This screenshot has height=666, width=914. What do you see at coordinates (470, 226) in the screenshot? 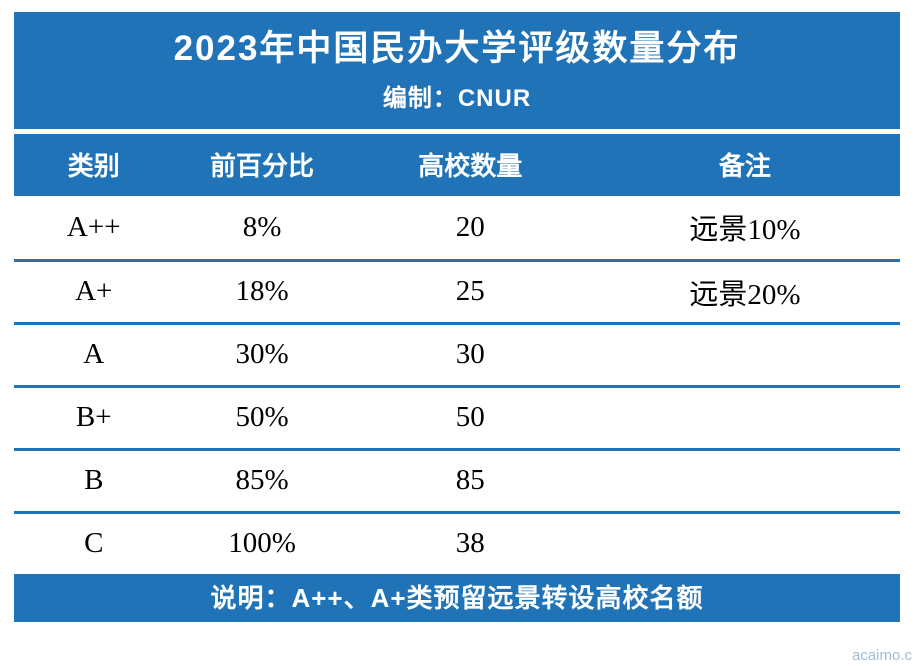
I see `table-cell: 20` at bounding box center [470, 226].